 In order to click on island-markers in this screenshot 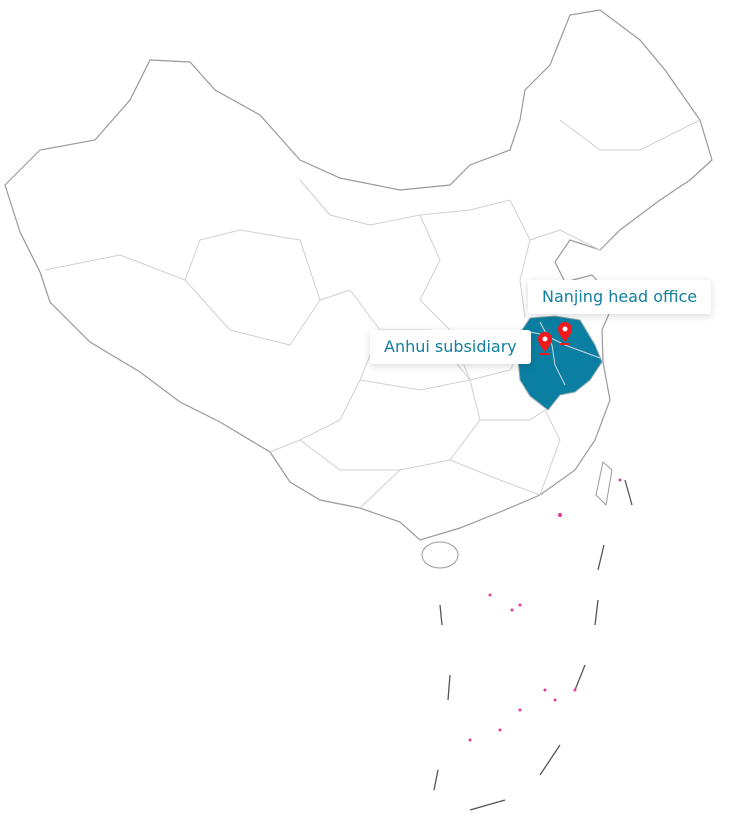, I will do `click(545, 610)`.